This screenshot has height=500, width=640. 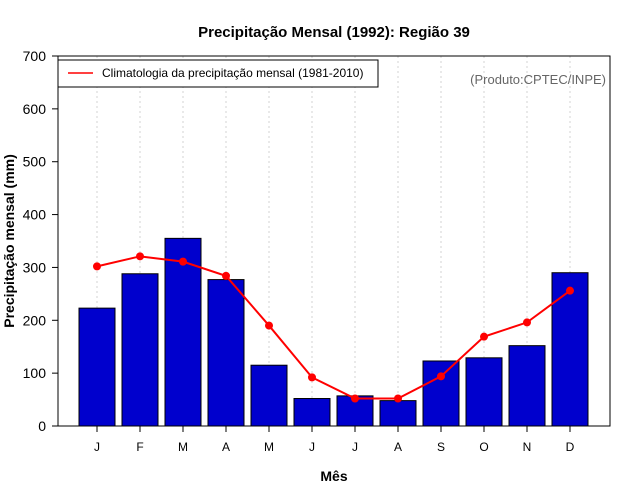 I want to click on y-tick-label: 100, so click(x=35, y=373).